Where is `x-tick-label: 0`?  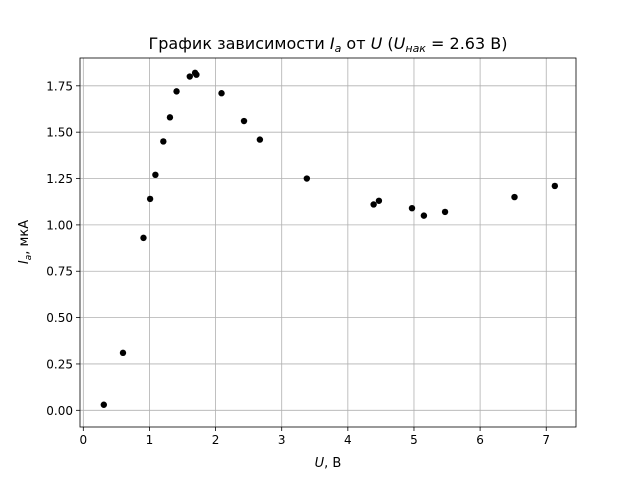
x-tick-label: 0 is located at coordinates (83, 440).